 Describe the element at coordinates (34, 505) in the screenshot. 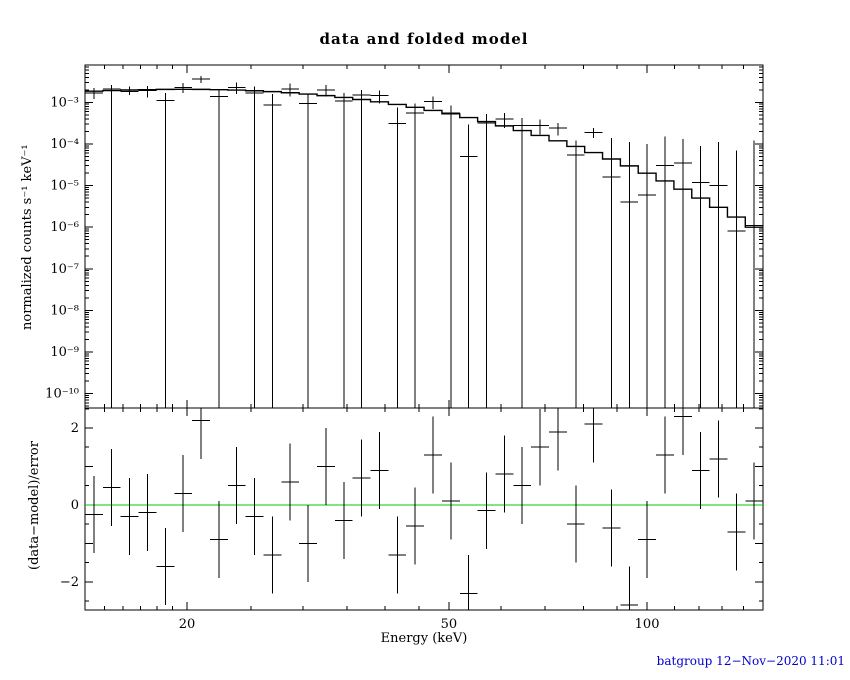

I see `y-axis-label-bottom: (data−model)/error` at that location.